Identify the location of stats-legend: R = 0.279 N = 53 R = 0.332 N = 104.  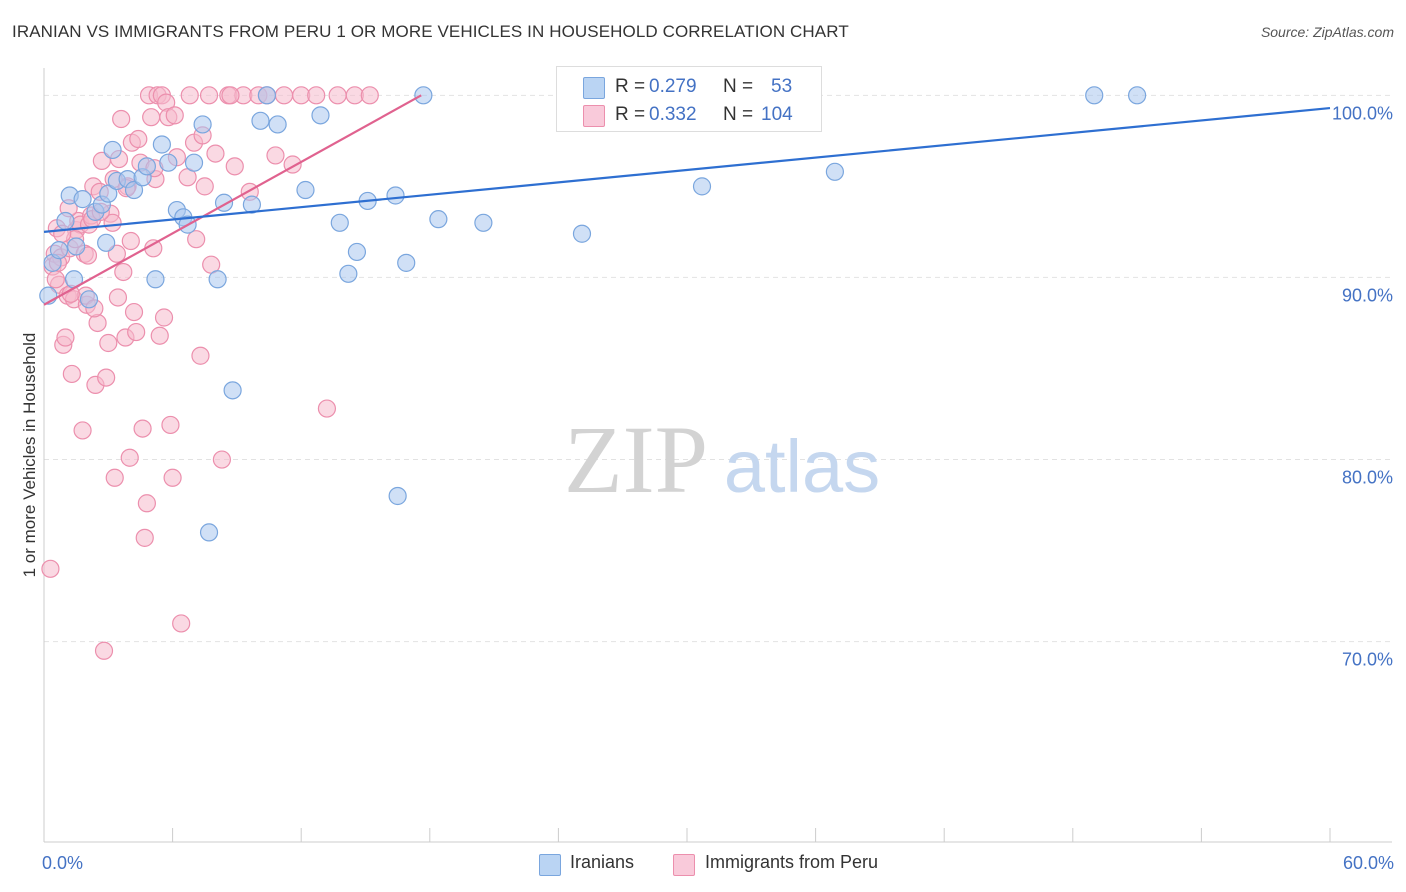
(689, 99).